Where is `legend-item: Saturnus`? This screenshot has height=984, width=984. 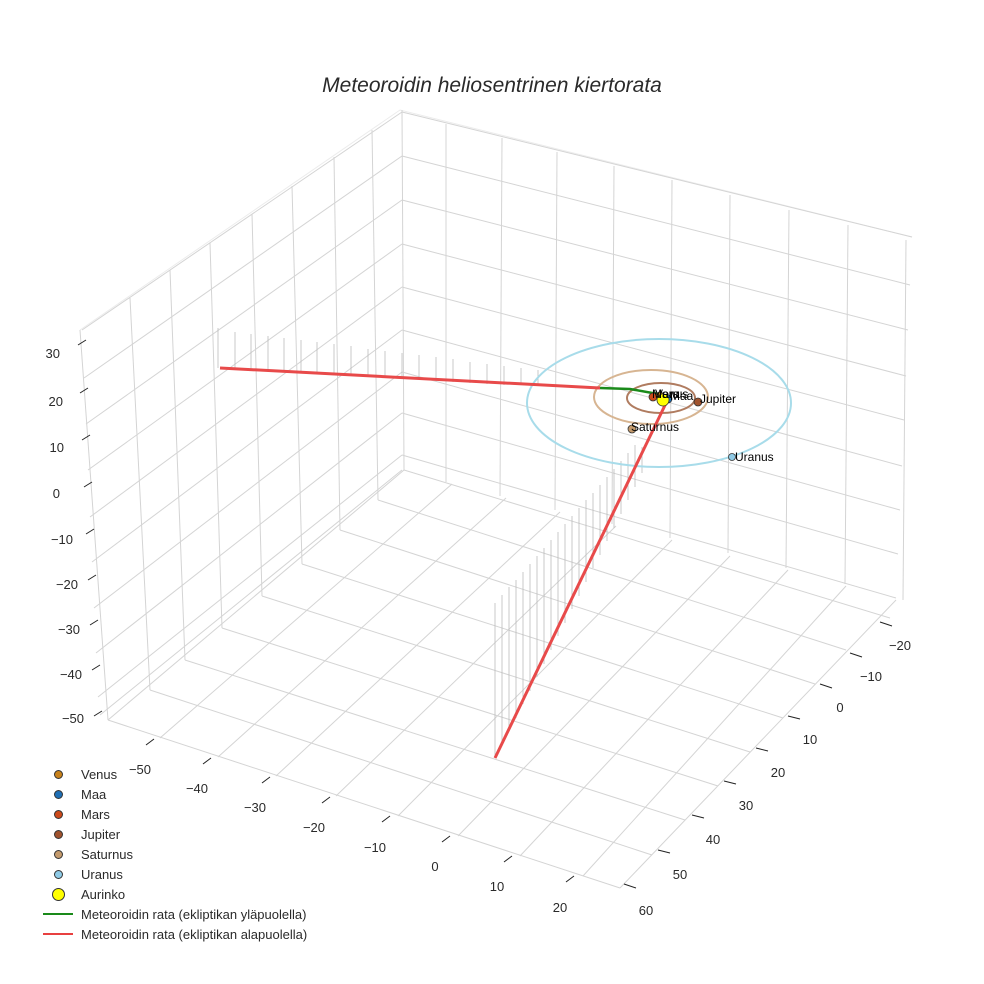
legend-item: Saturnus is located at coordinates (172, 854).